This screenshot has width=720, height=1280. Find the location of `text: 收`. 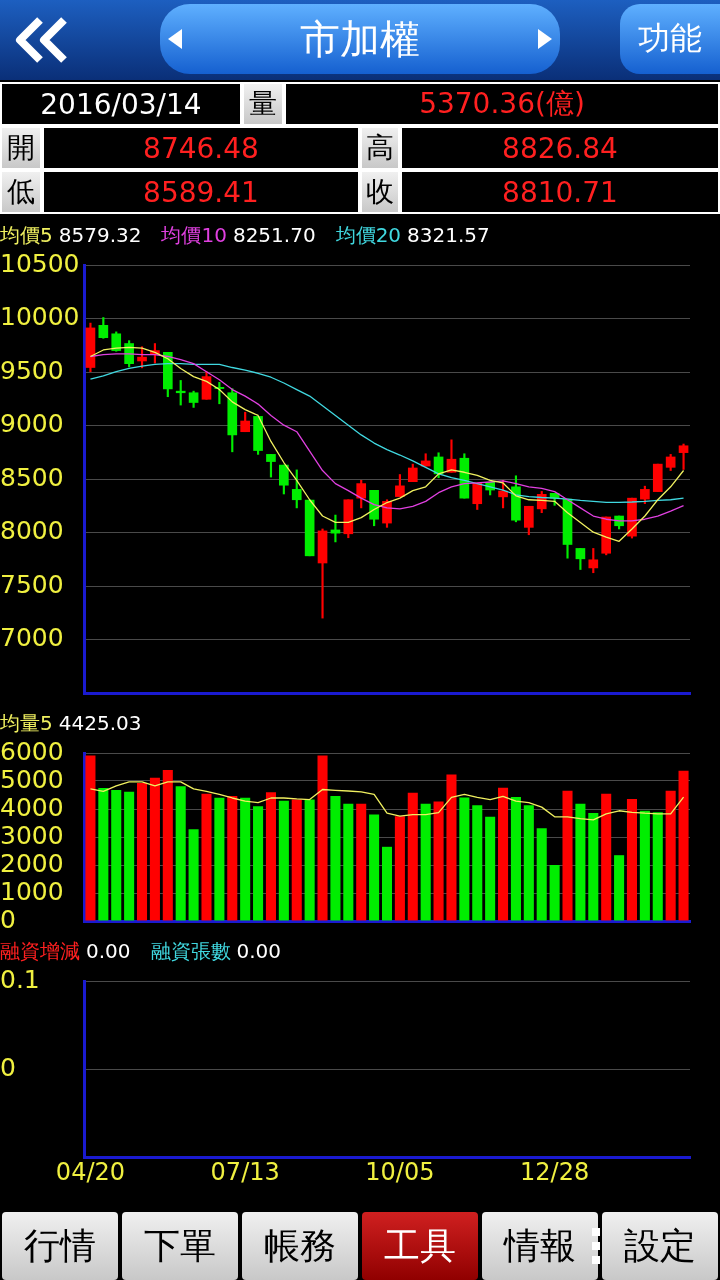

text: 收 is located at coordinates (380, 192).